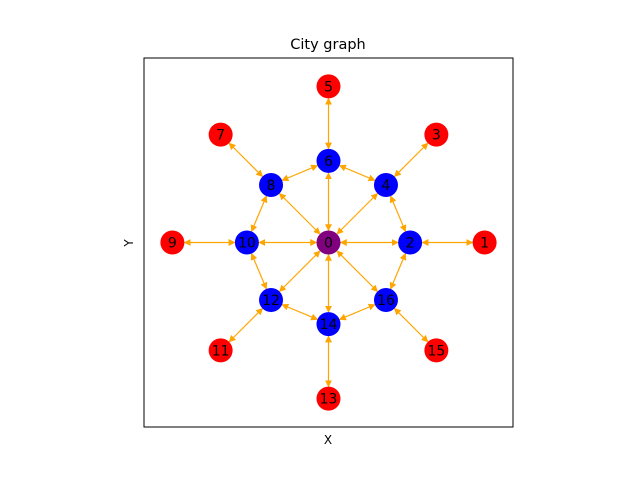 The width and height of the screenshot is (640, 480). I want to click on node-16-marker, so click(385, 299).